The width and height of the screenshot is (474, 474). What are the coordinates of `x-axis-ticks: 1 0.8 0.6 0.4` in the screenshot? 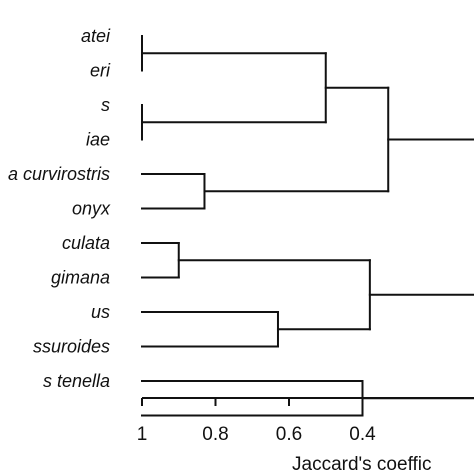 It's located at (256, 421).